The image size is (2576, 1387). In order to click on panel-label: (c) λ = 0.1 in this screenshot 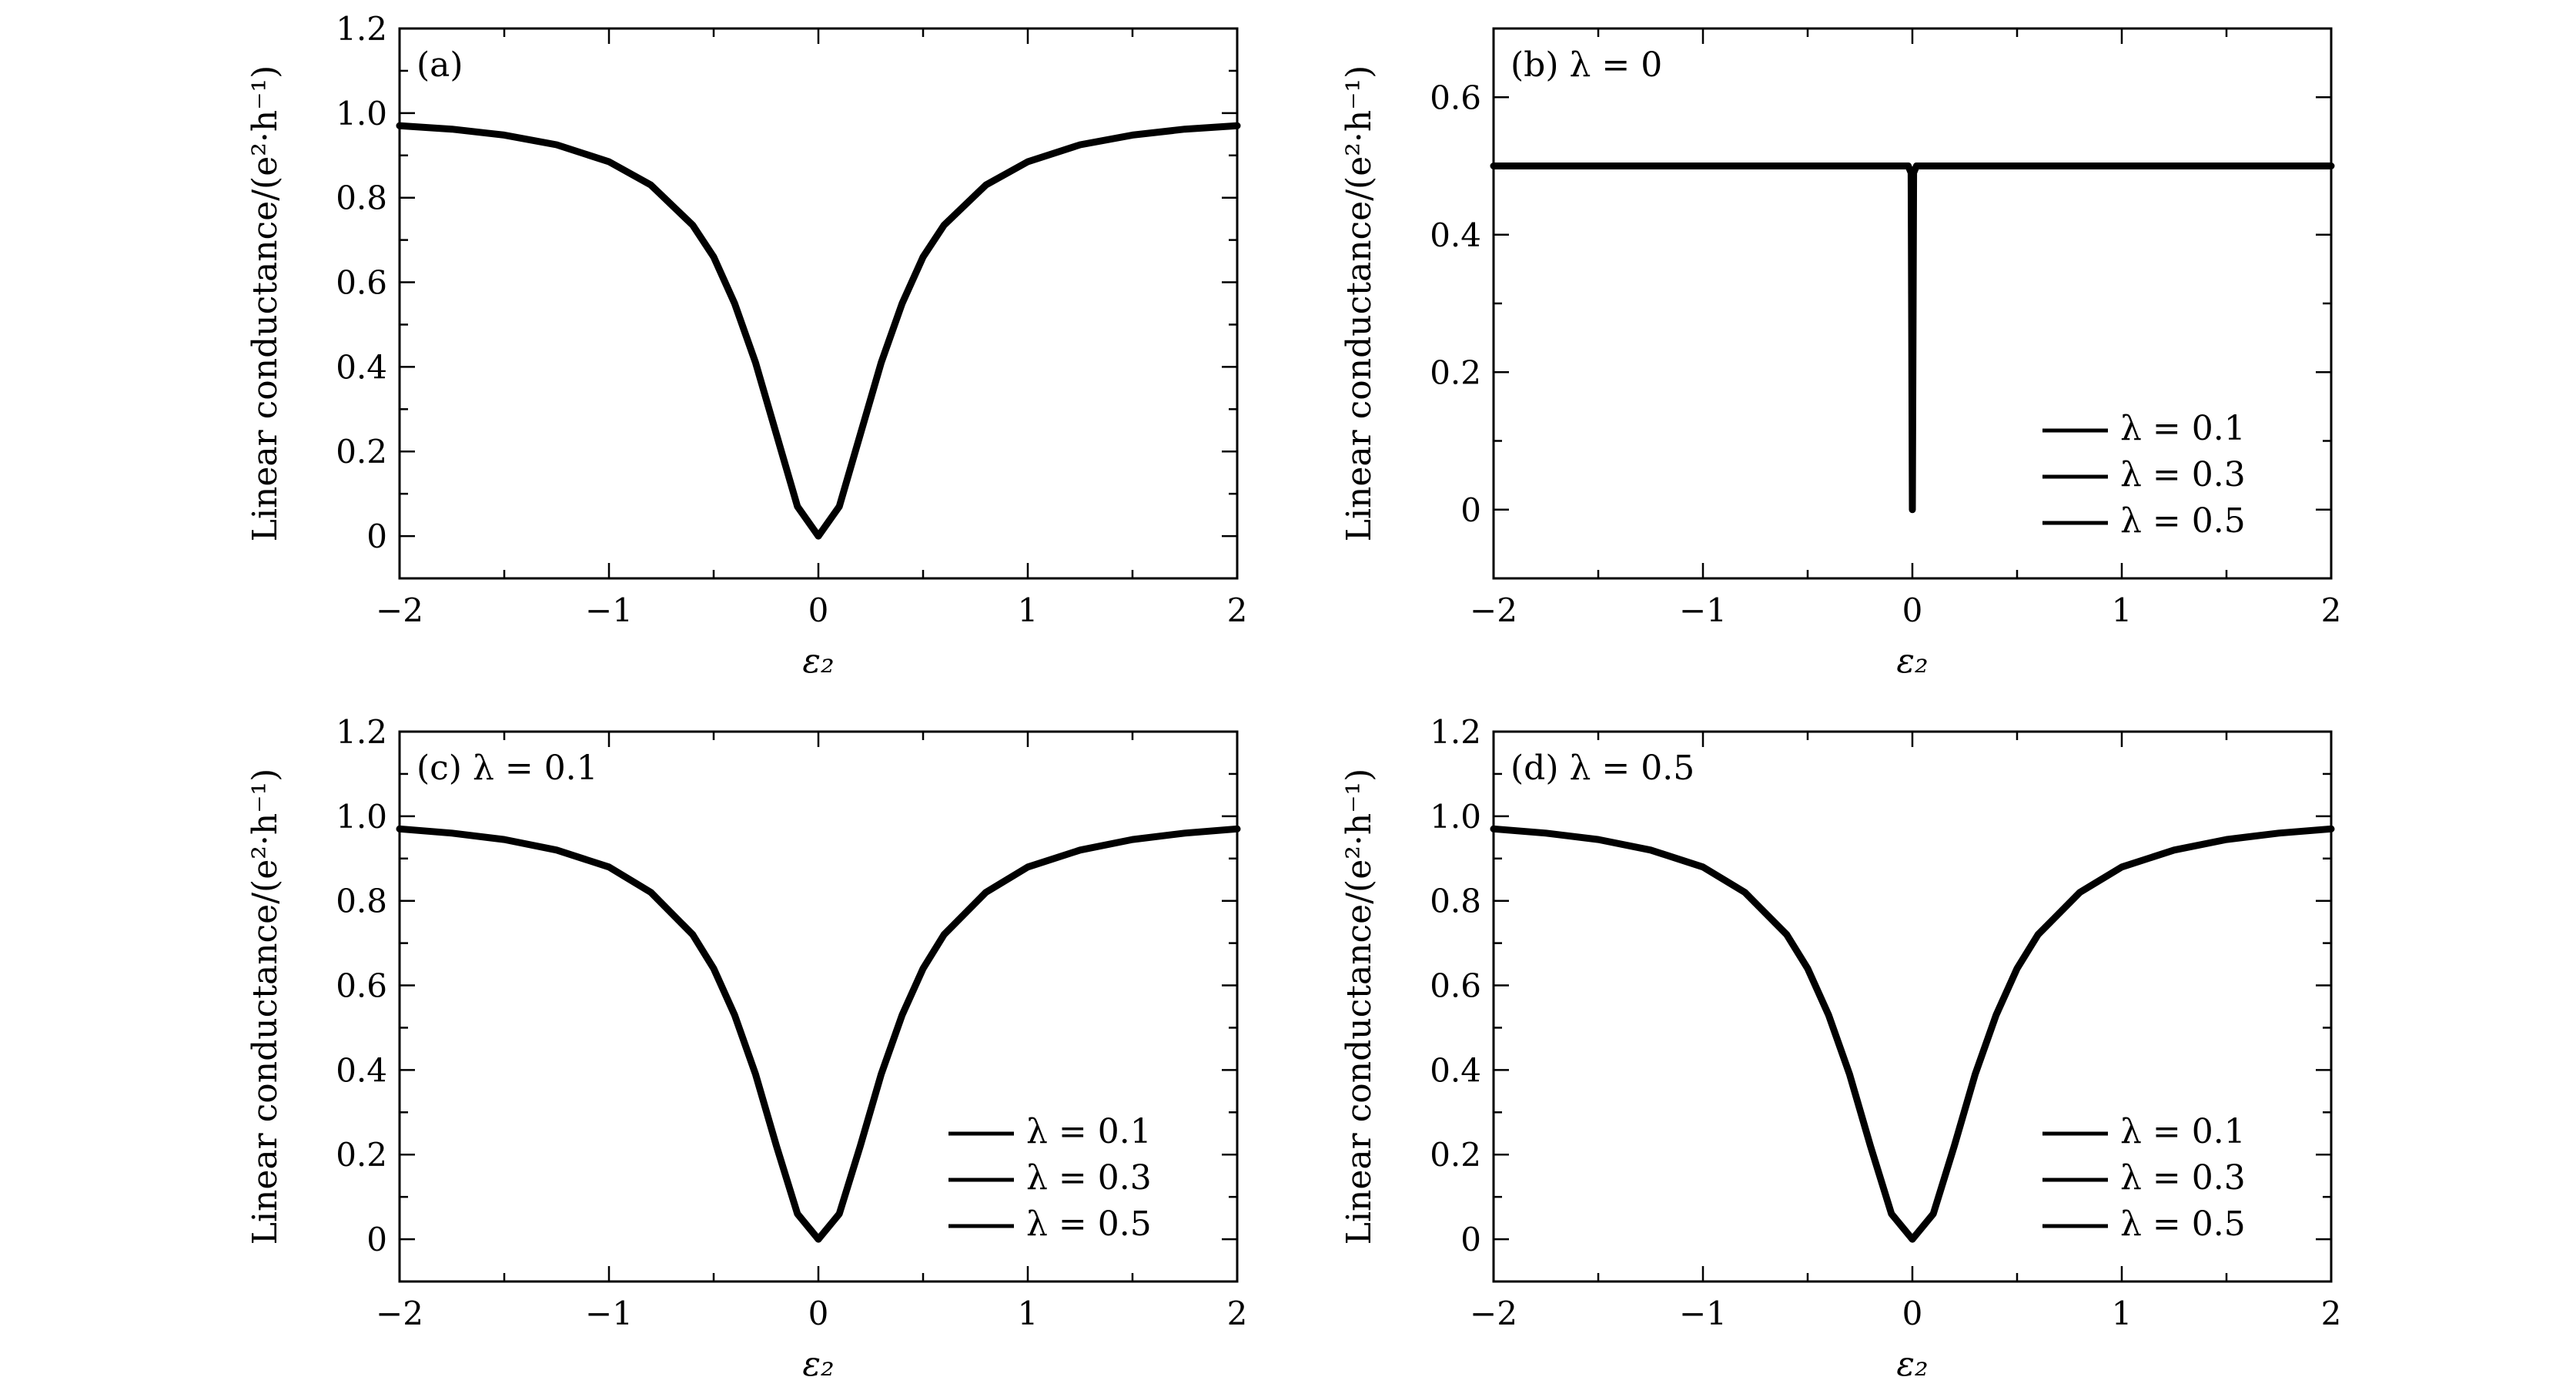, I will do `click(508, 768)`.